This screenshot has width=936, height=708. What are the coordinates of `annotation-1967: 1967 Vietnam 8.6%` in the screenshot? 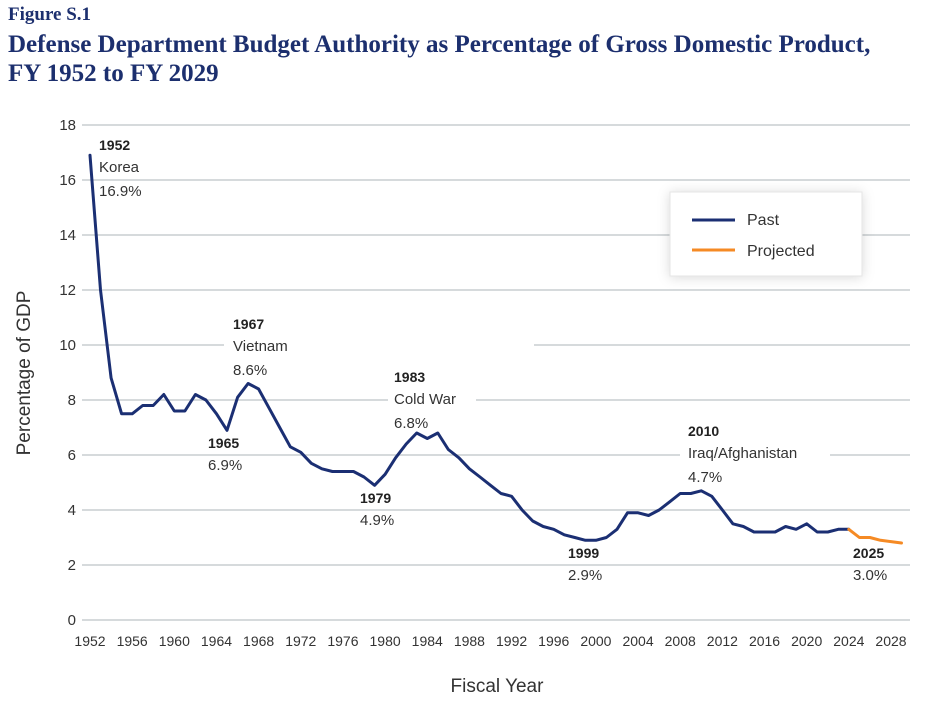 It's located at (260, 347).